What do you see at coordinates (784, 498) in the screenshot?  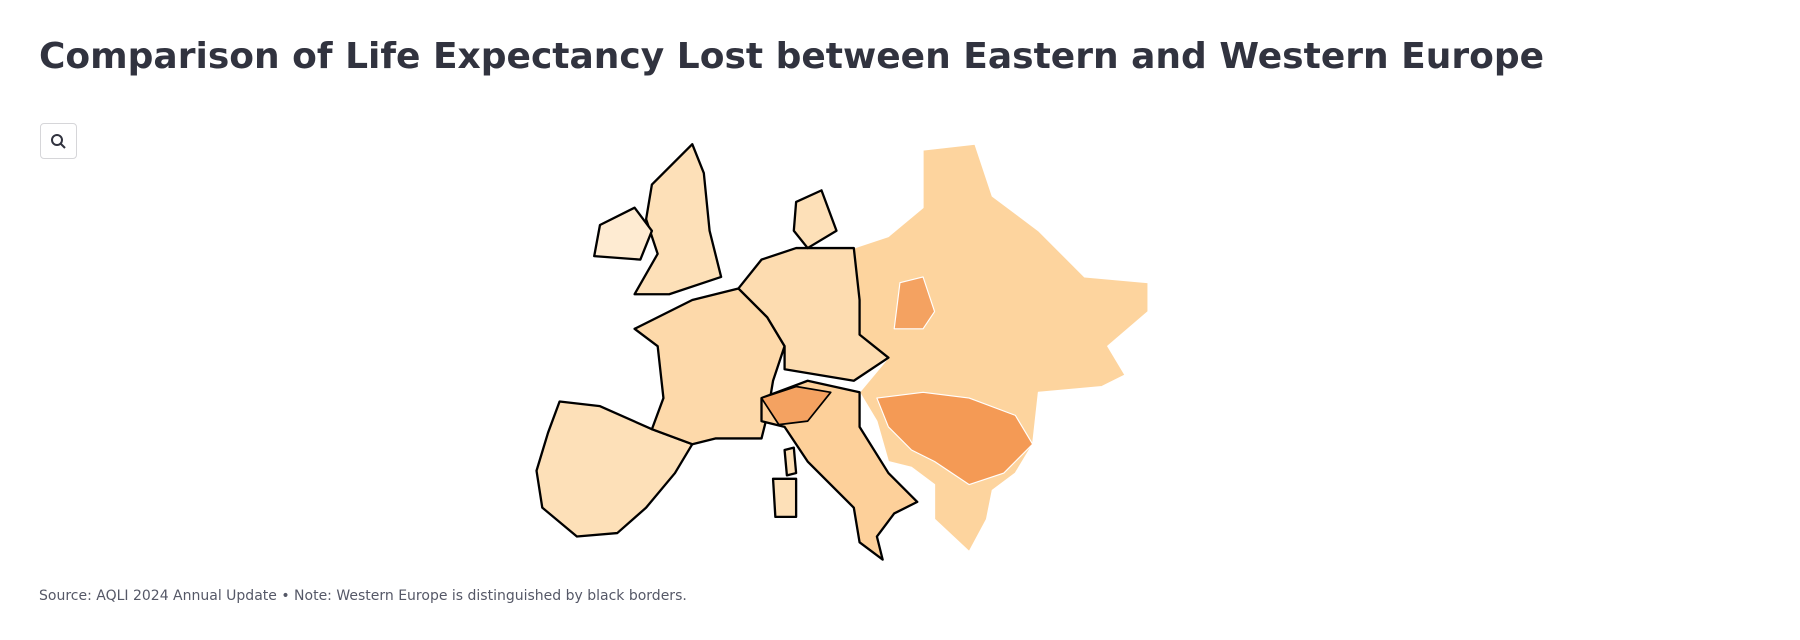 I see `sardinia` at bounding box center [784, 498].